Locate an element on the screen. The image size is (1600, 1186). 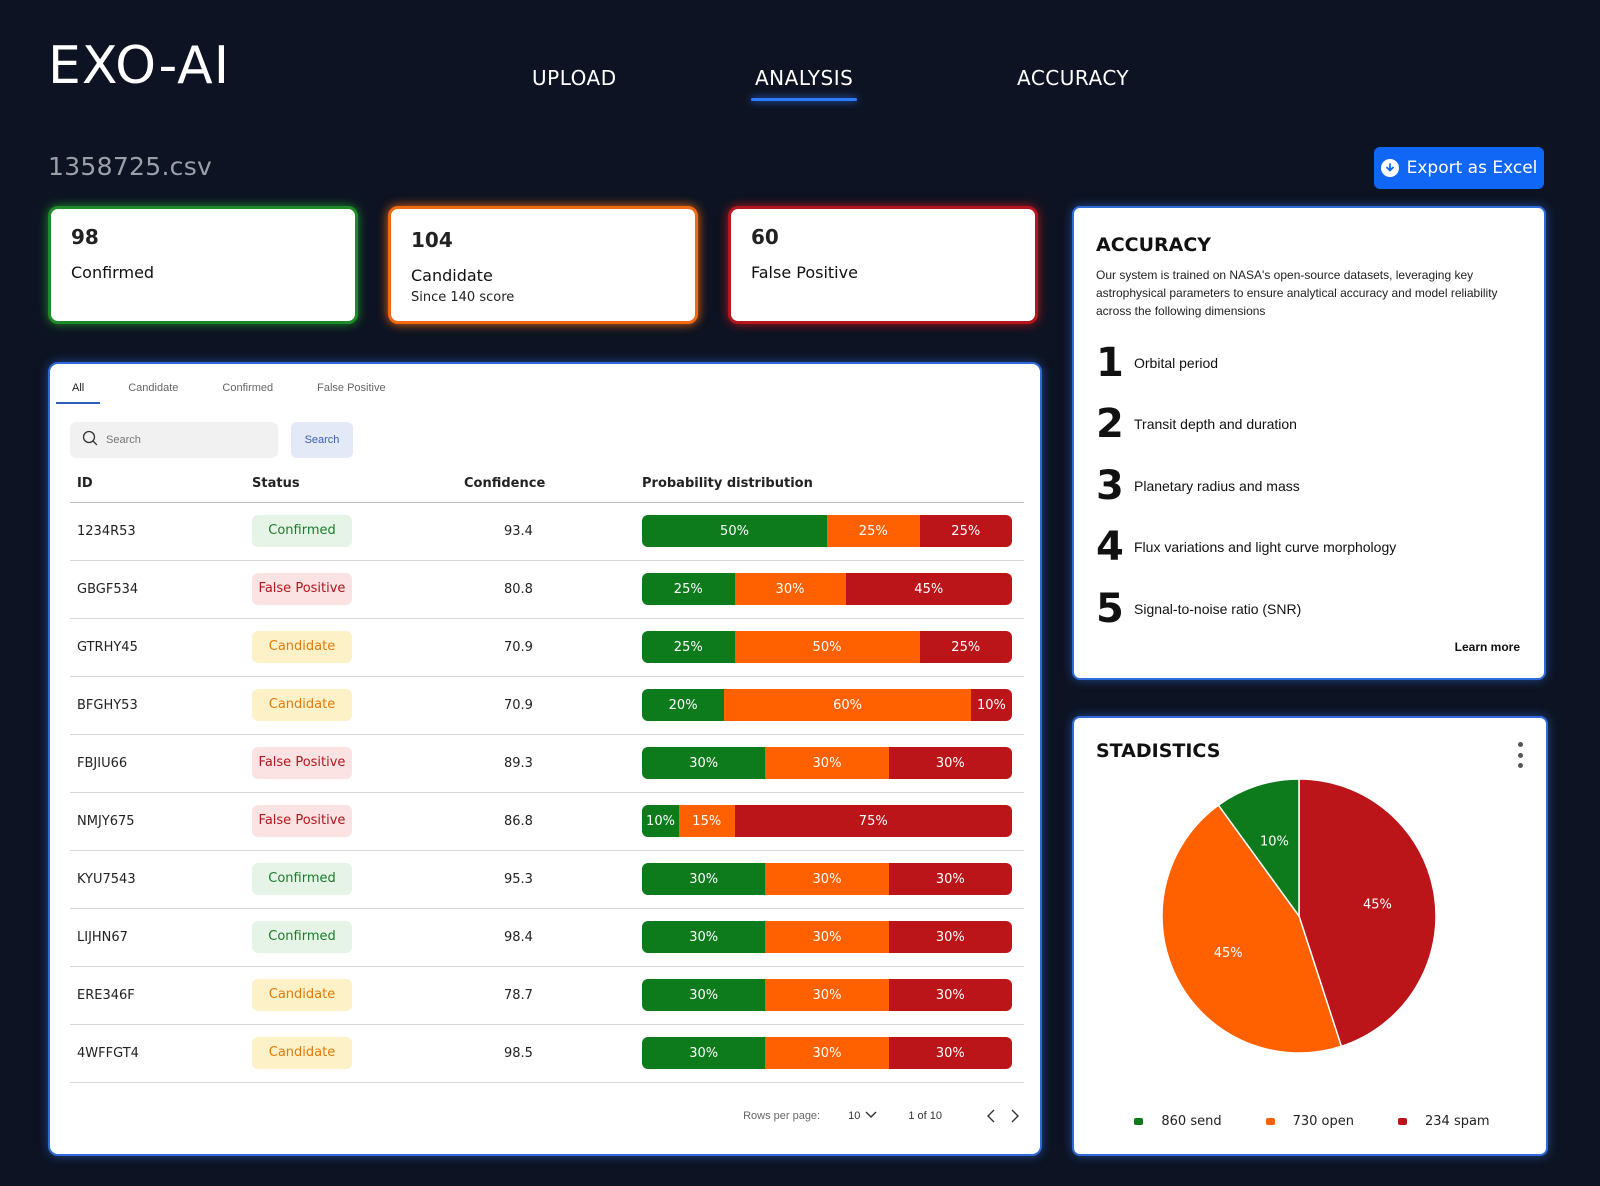
cell-confidence: 86.8 is located at coordinates (553, 821).